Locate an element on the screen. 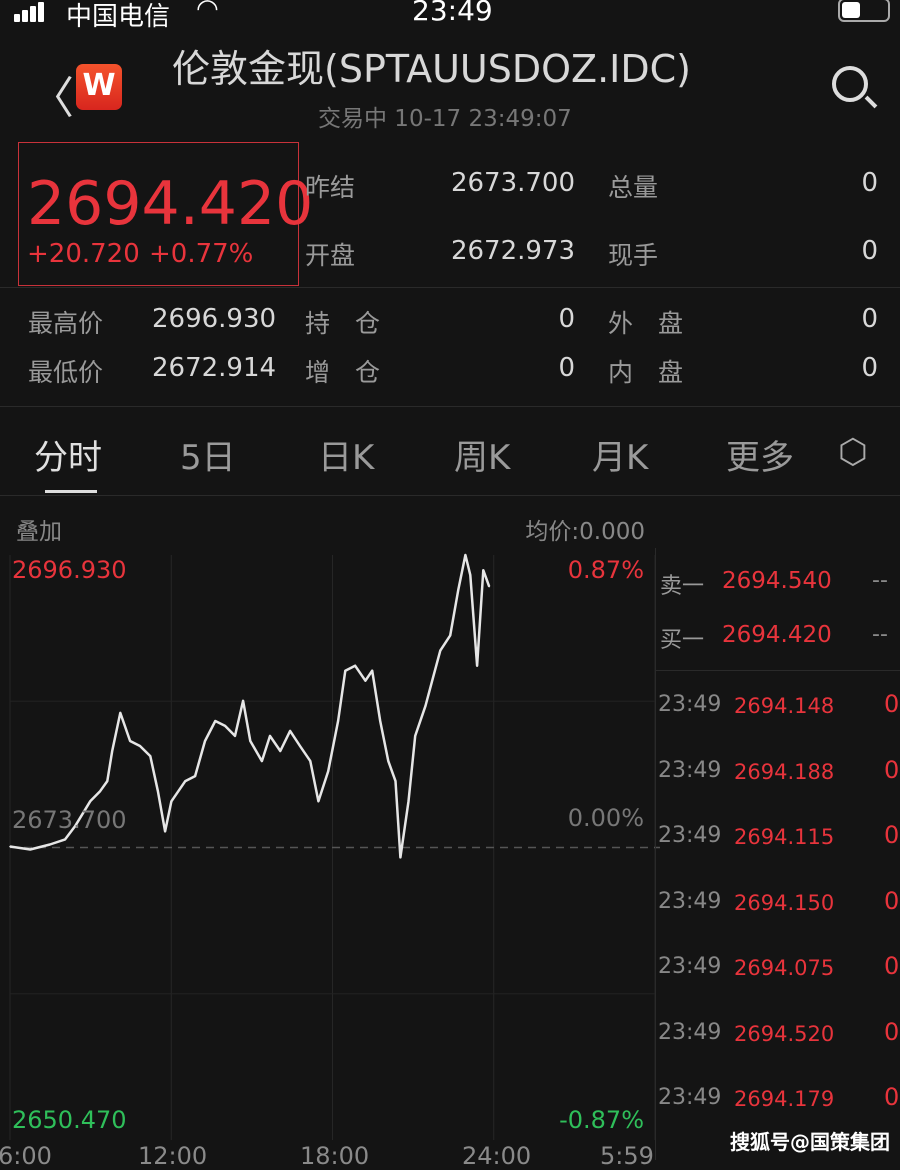 The image size is (900, 1170). stat-value: 2696.930 is located at coordinates (214, 319).